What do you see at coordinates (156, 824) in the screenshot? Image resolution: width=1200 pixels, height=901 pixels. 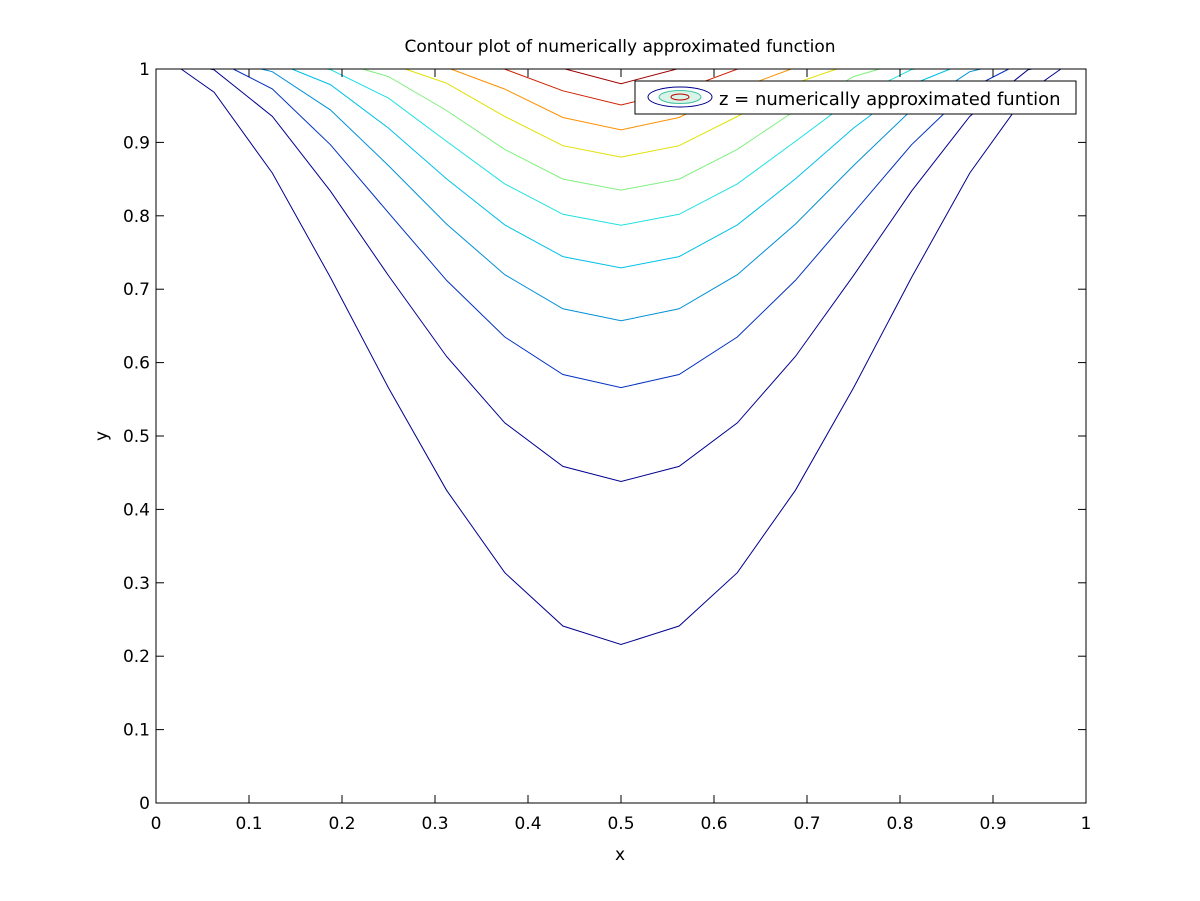 I see `x-tick-label: 0` at bounding box center [156, 824].